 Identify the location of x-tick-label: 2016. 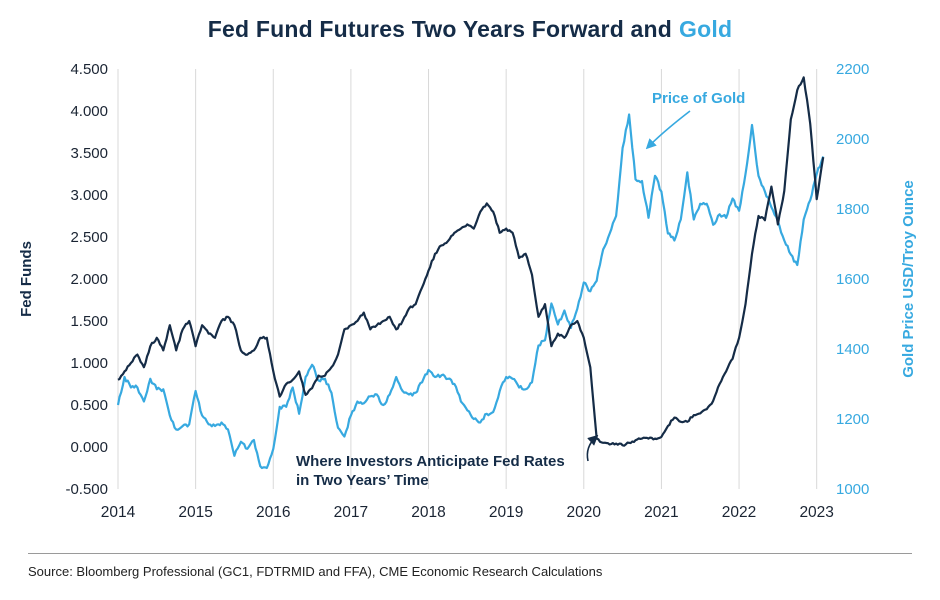
(273, 512).